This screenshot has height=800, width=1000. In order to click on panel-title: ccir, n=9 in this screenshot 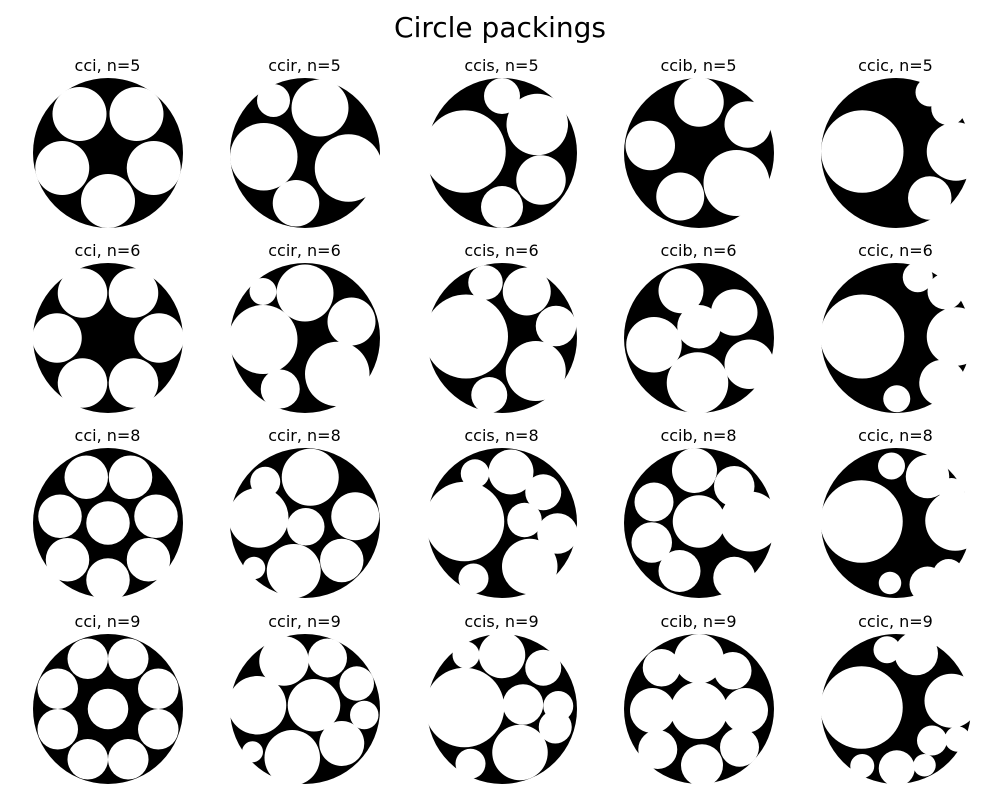, I will do `click(304, 621)`.